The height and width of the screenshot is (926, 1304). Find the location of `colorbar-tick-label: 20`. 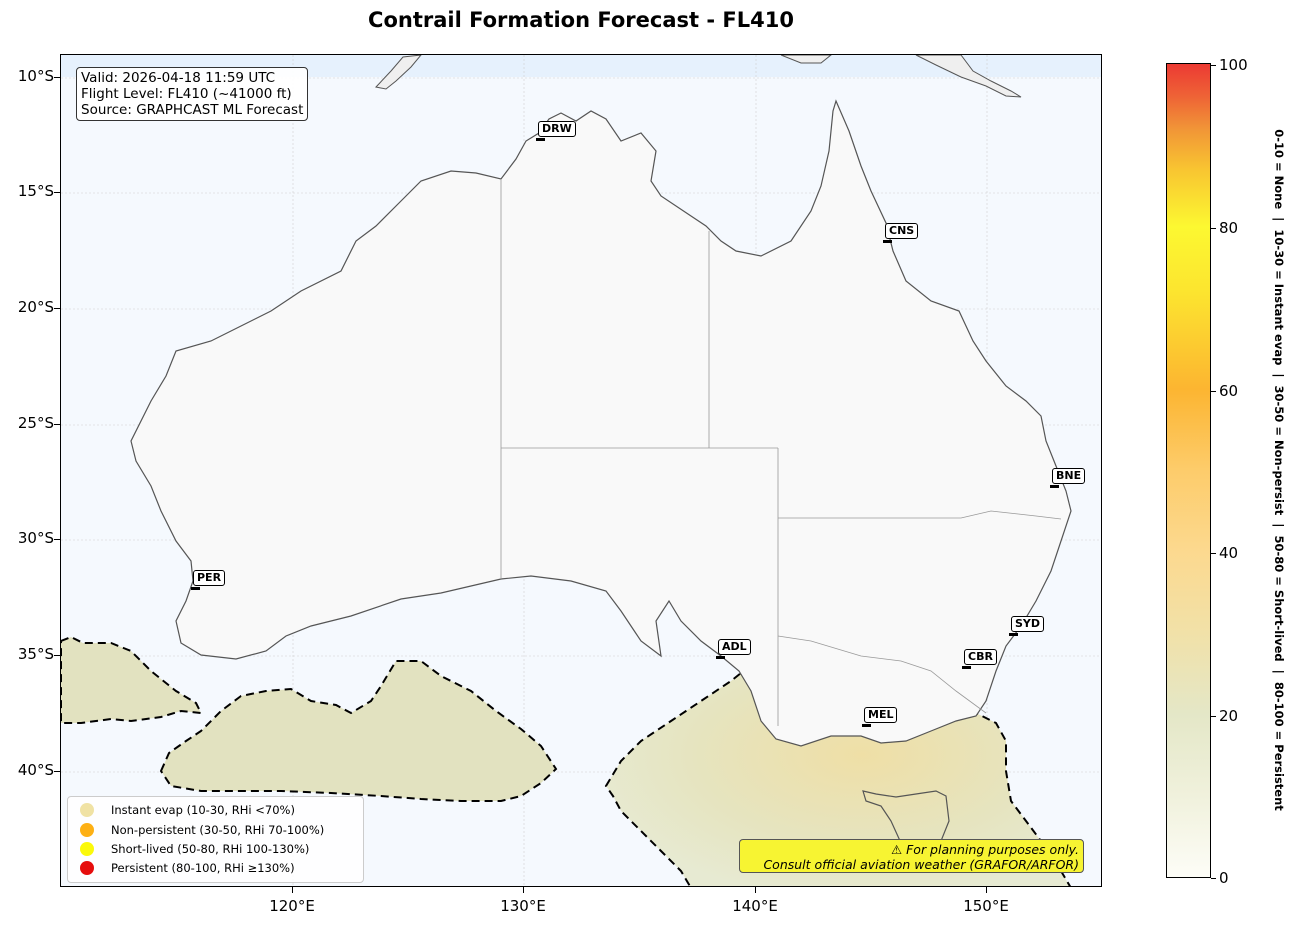

colorbar-tick-label: 20 is located at coordinates (1229, 716).